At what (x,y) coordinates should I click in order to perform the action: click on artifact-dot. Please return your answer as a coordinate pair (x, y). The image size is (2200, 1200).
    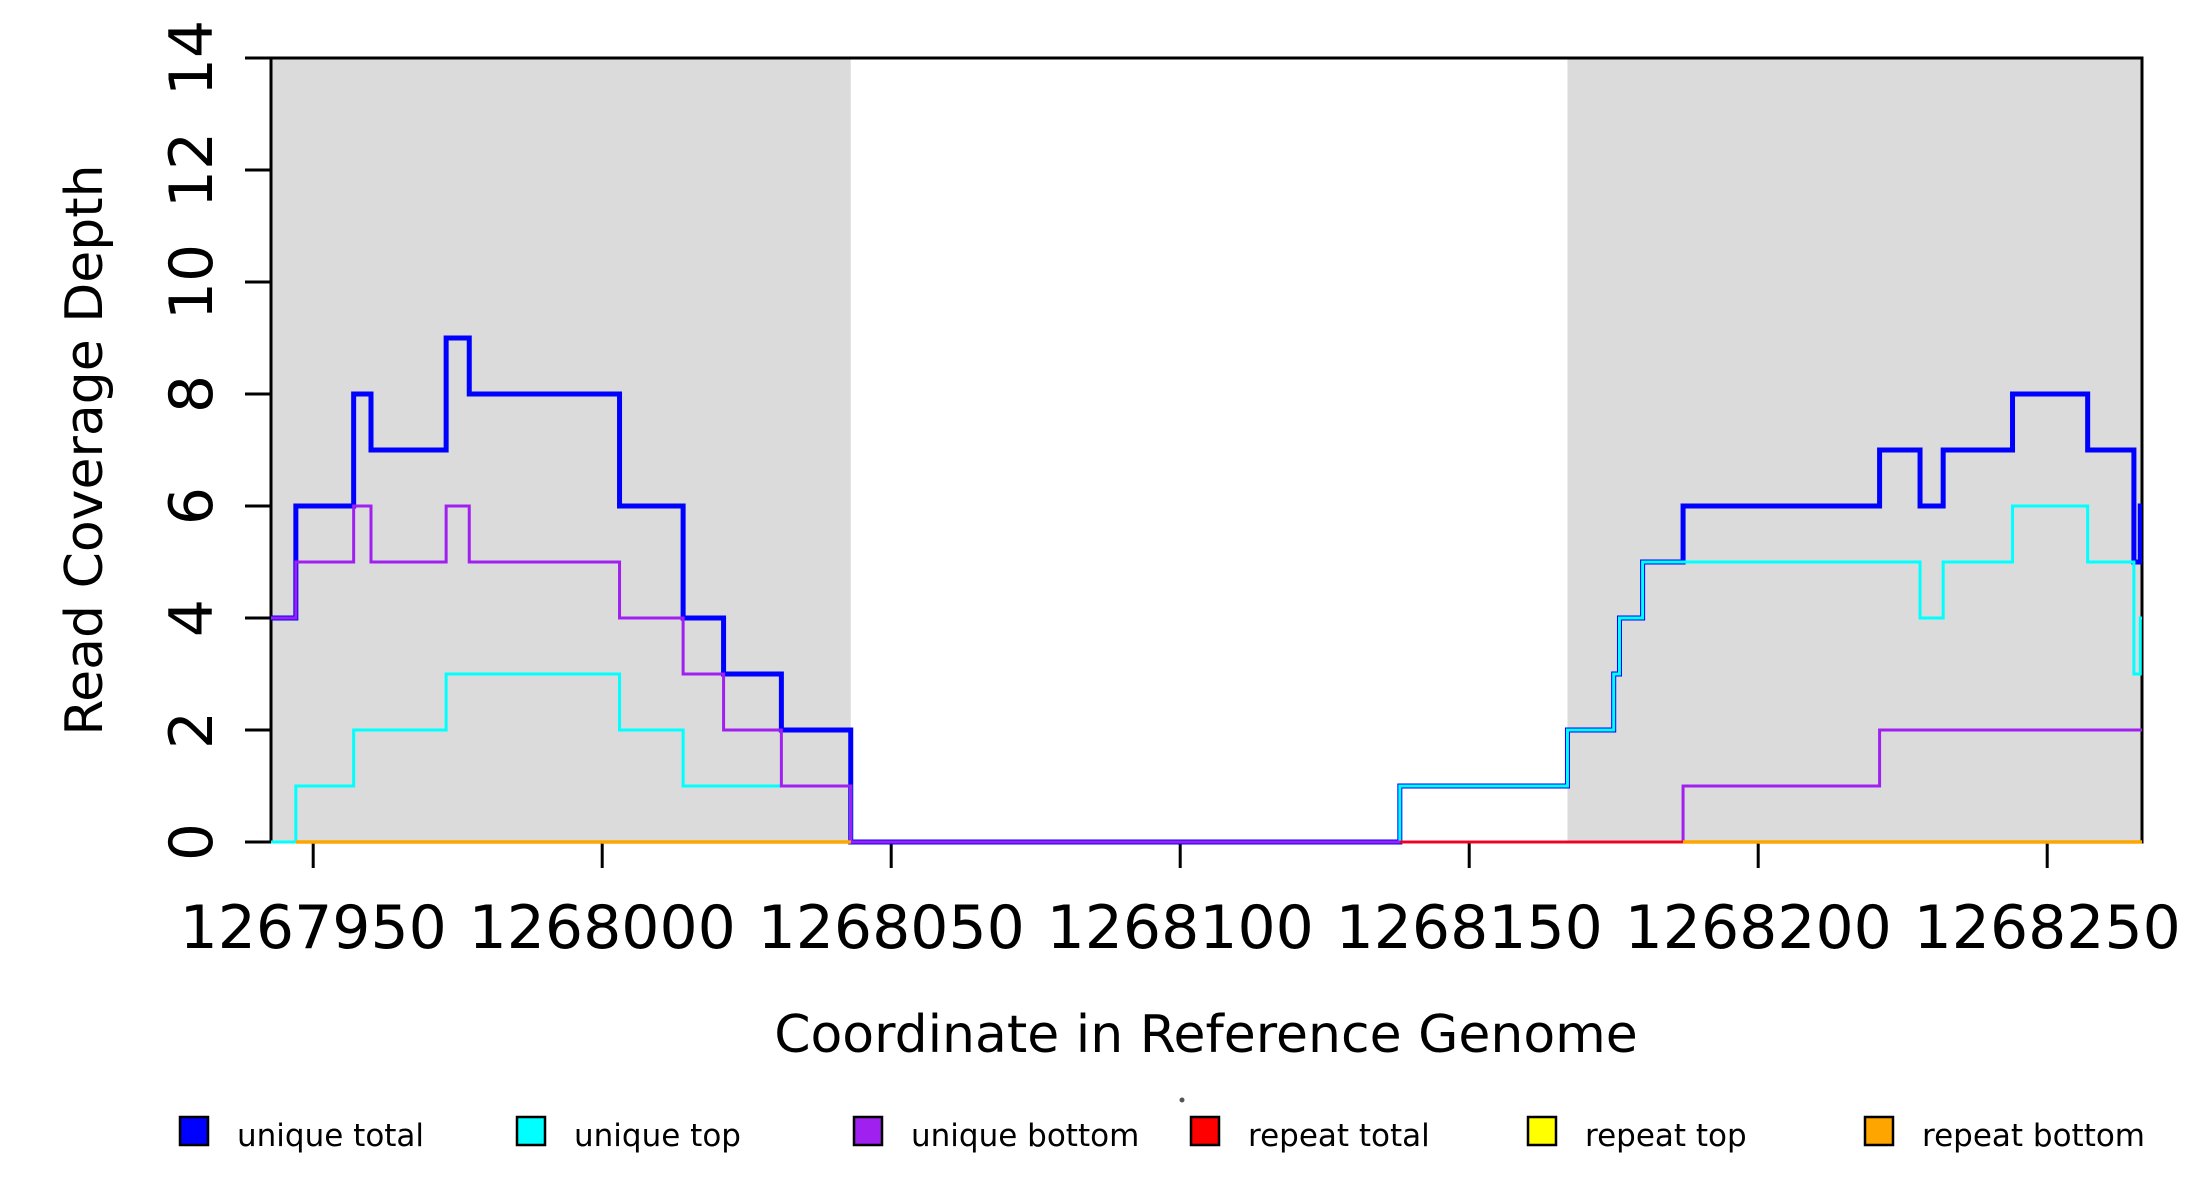
    Looking at the image, I should click on (1182, 1100).